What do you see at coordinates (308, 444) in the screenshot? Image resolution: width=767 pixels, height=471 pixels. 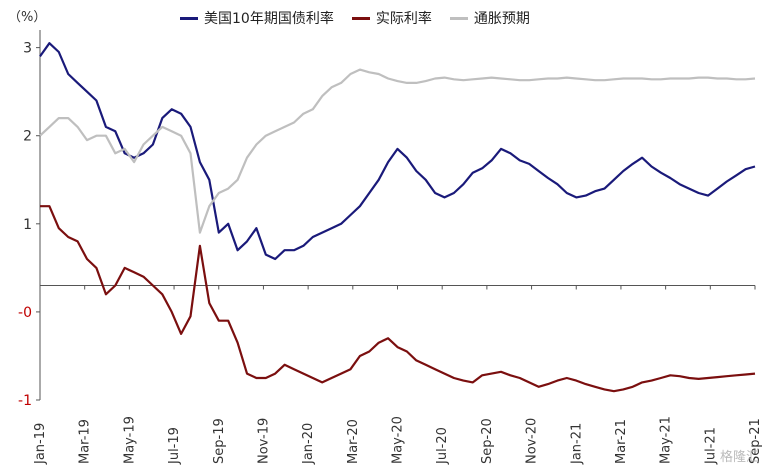 I see `x-tick-label: Jan-20` at bounding box center [308, 444].